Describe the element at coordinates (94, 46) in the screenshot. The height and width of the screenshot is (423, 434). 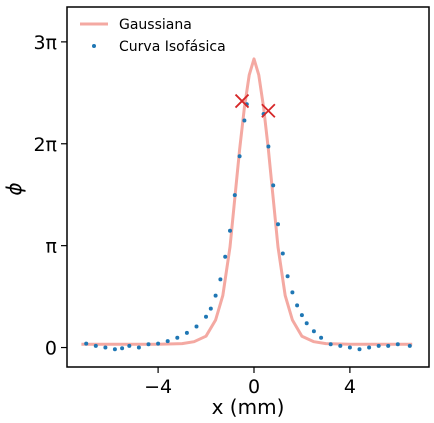
I see `legend-curva-swatch` at that location.